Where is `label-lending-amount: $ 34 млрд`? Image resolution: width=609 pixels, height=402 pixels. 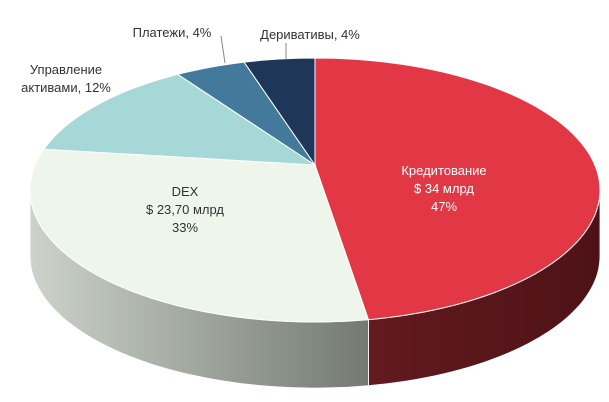
label-lending-amount: $ 34 млрд is located at coordinates (444, 188).